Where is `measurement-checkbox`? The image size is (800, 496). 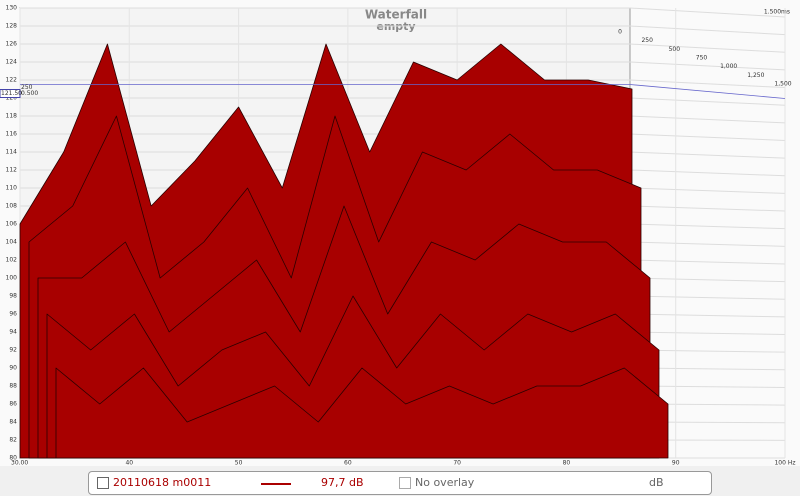 measurement-checkbox is located at coordinates (103, 483).